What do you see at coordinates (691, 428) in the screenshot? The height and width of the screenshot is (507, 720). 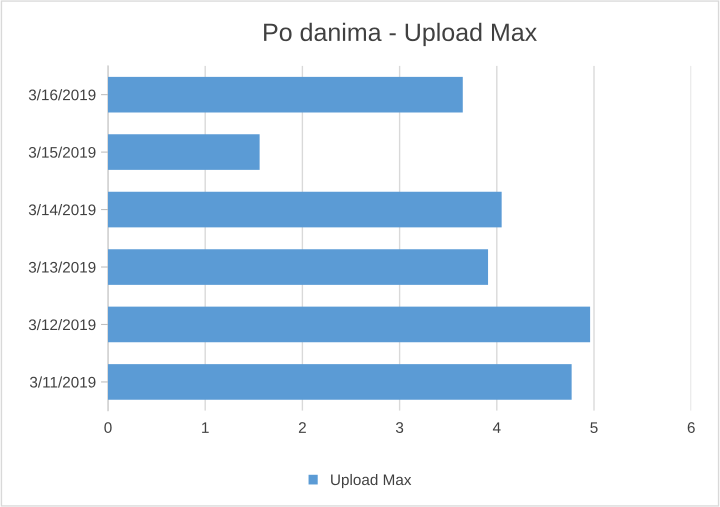 I see `x-tick-label: 6` at bounding box center [691, 428].